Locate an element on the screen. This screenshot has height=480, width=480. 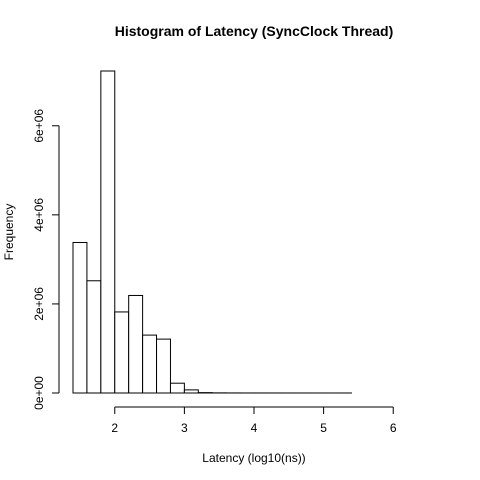
y-axis-label: Frequency is located at coordinates (9, 232).